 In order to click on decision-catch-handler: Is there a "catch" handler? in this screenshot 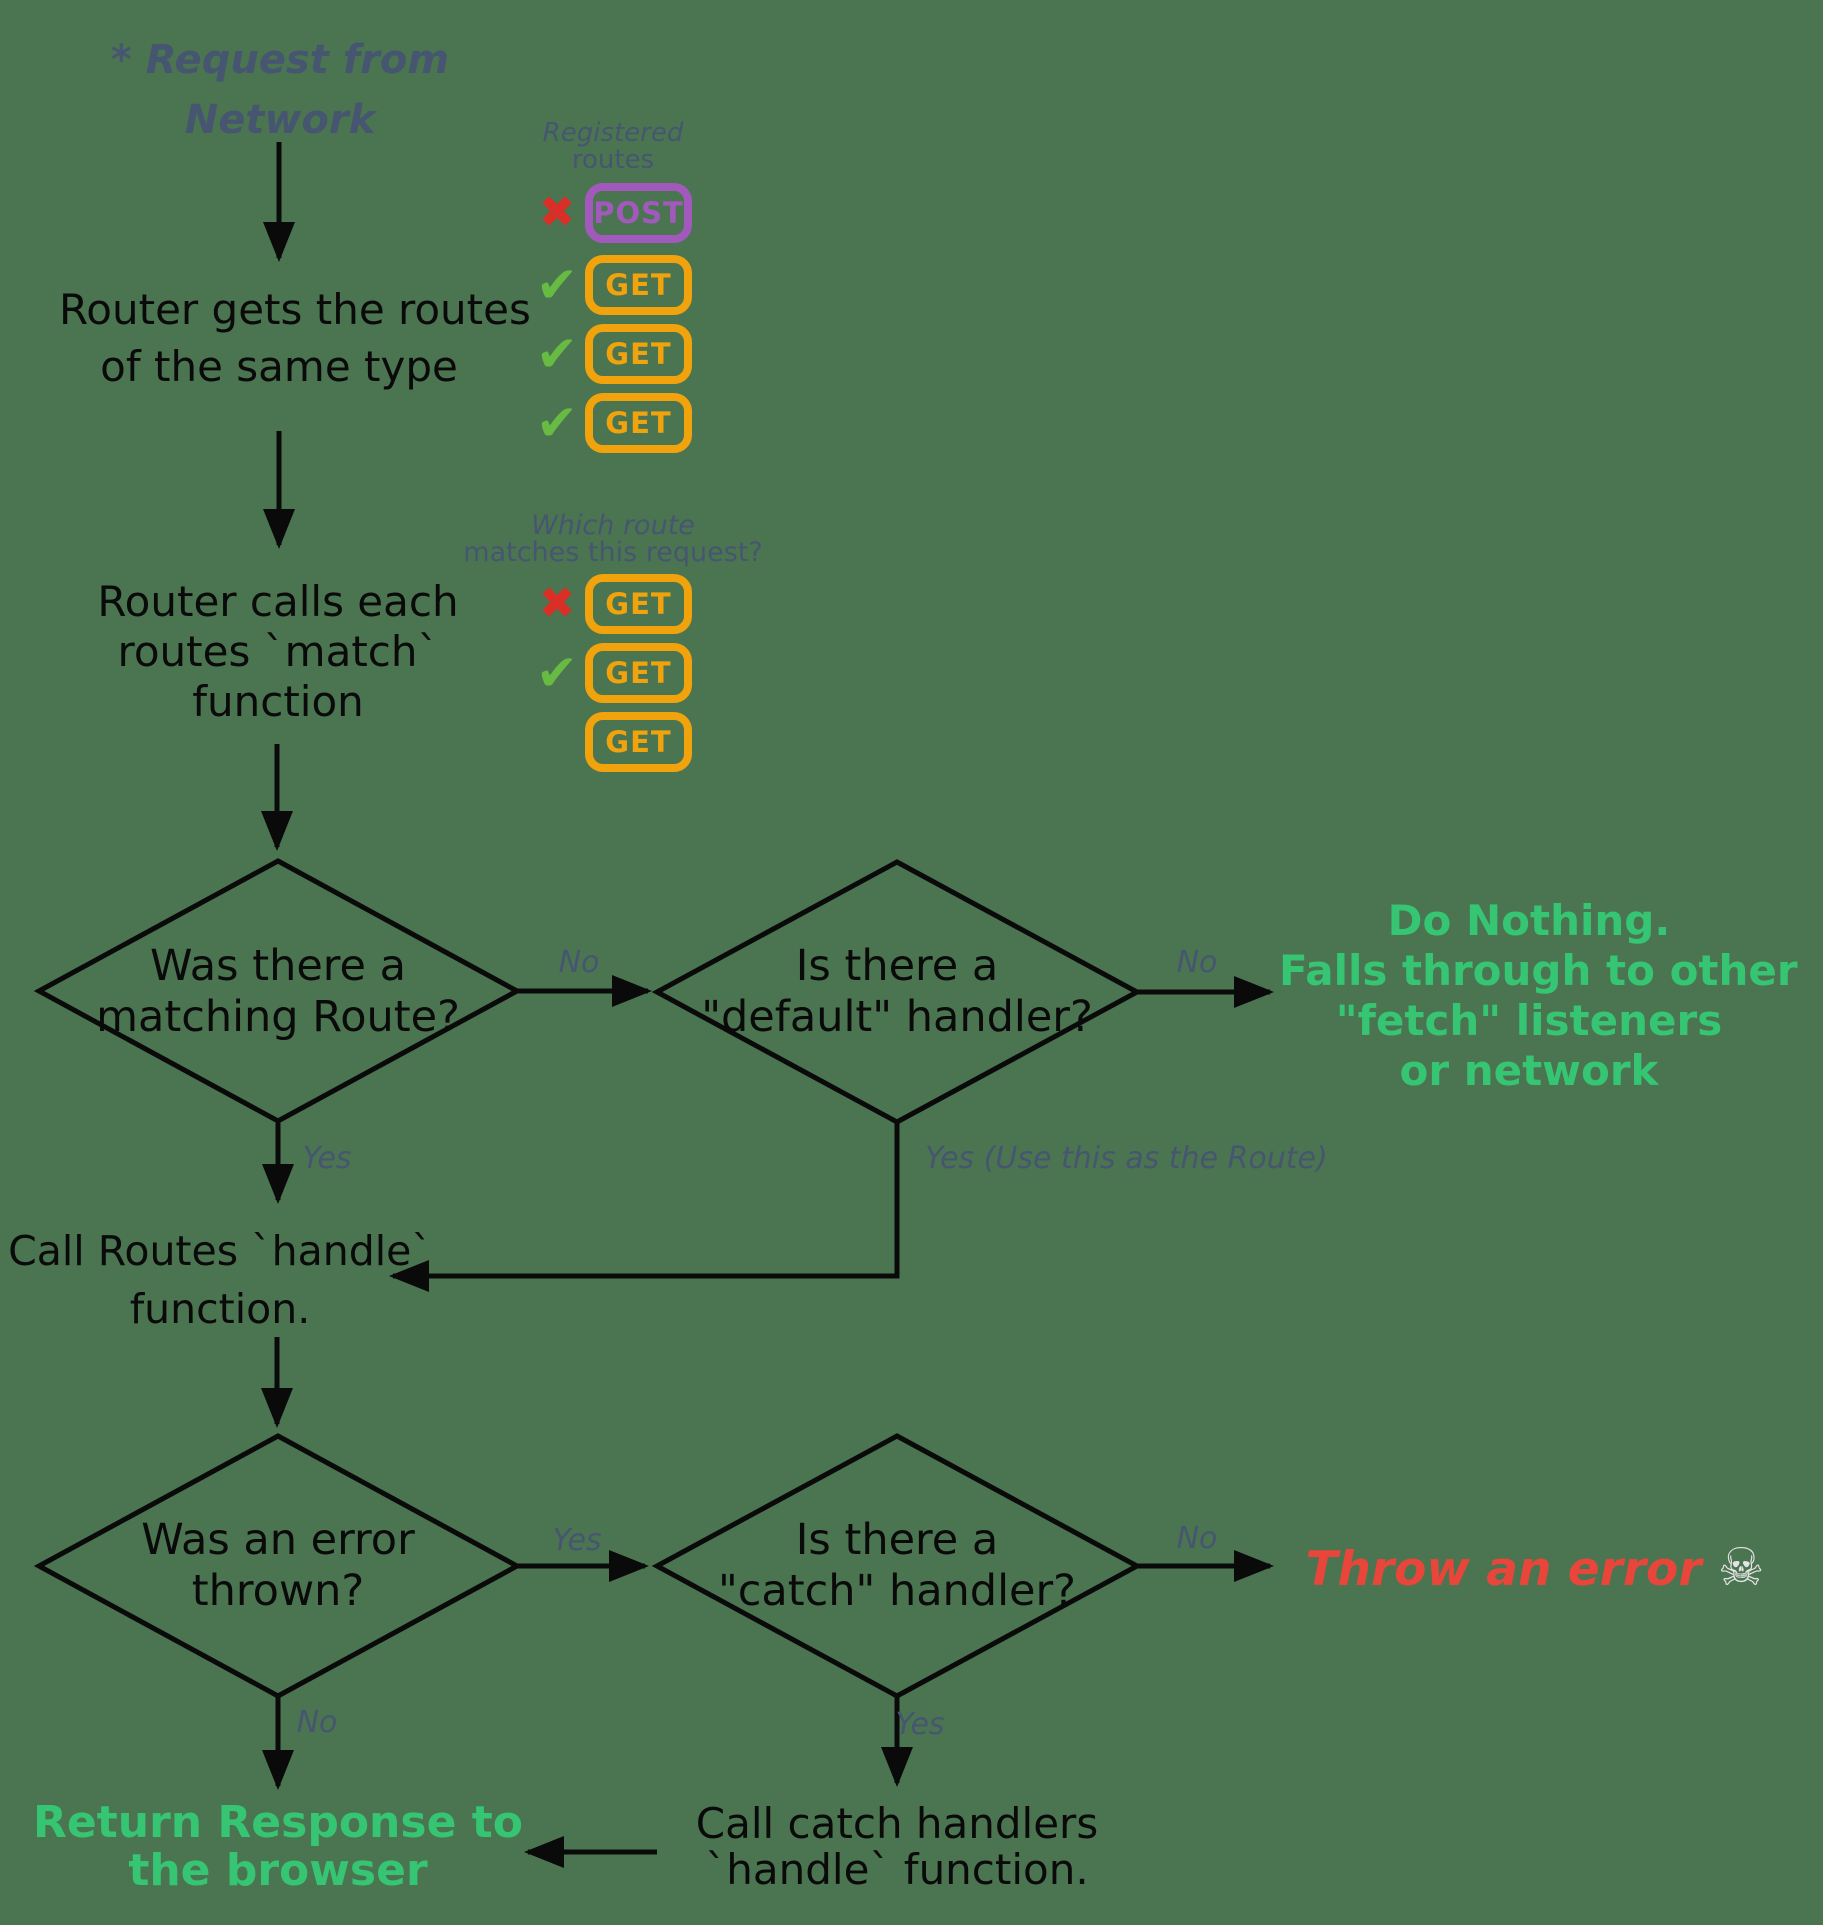, I will do `click(897, 1565)`.